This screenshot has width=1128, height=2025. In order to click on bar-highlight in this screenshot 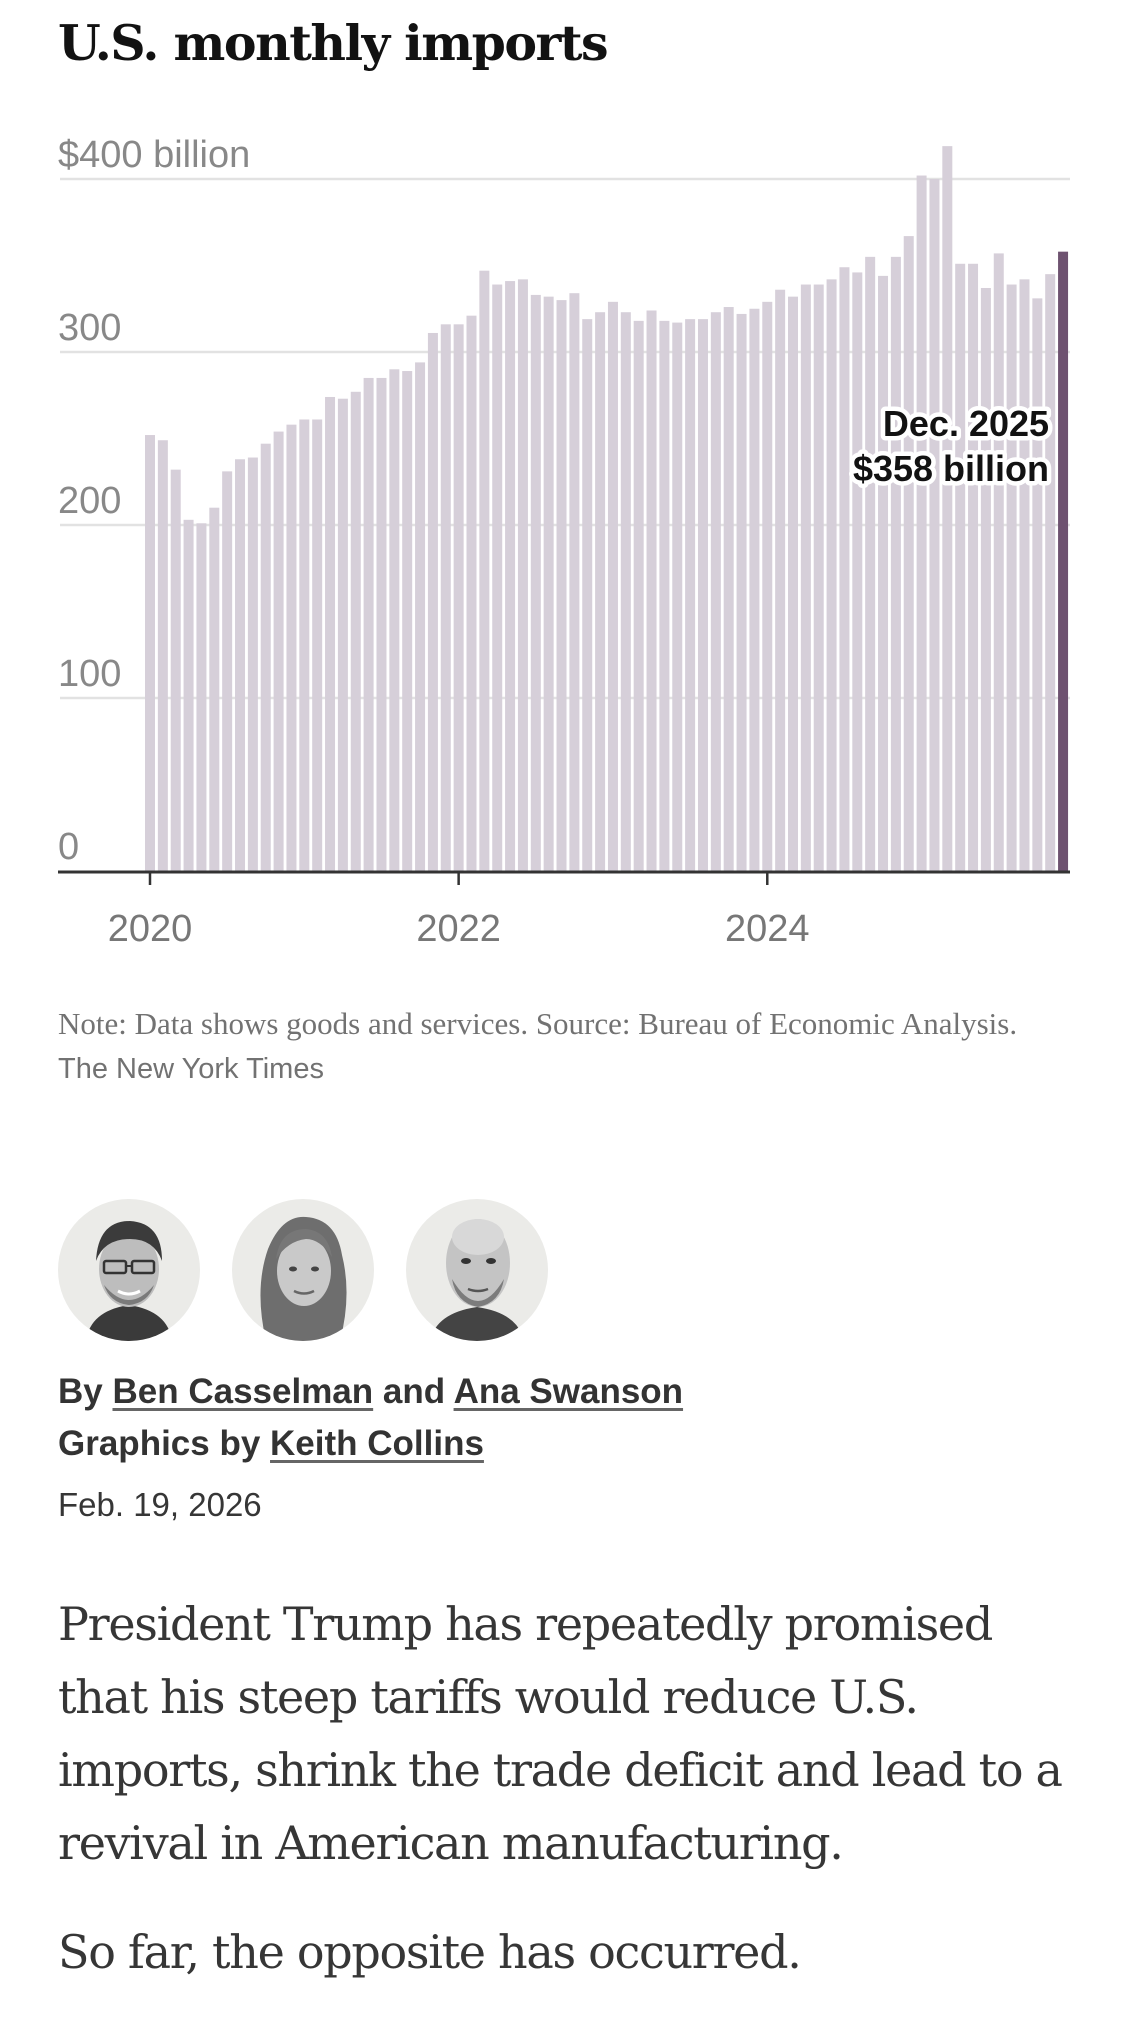, I will do `click(1063, 561)`.